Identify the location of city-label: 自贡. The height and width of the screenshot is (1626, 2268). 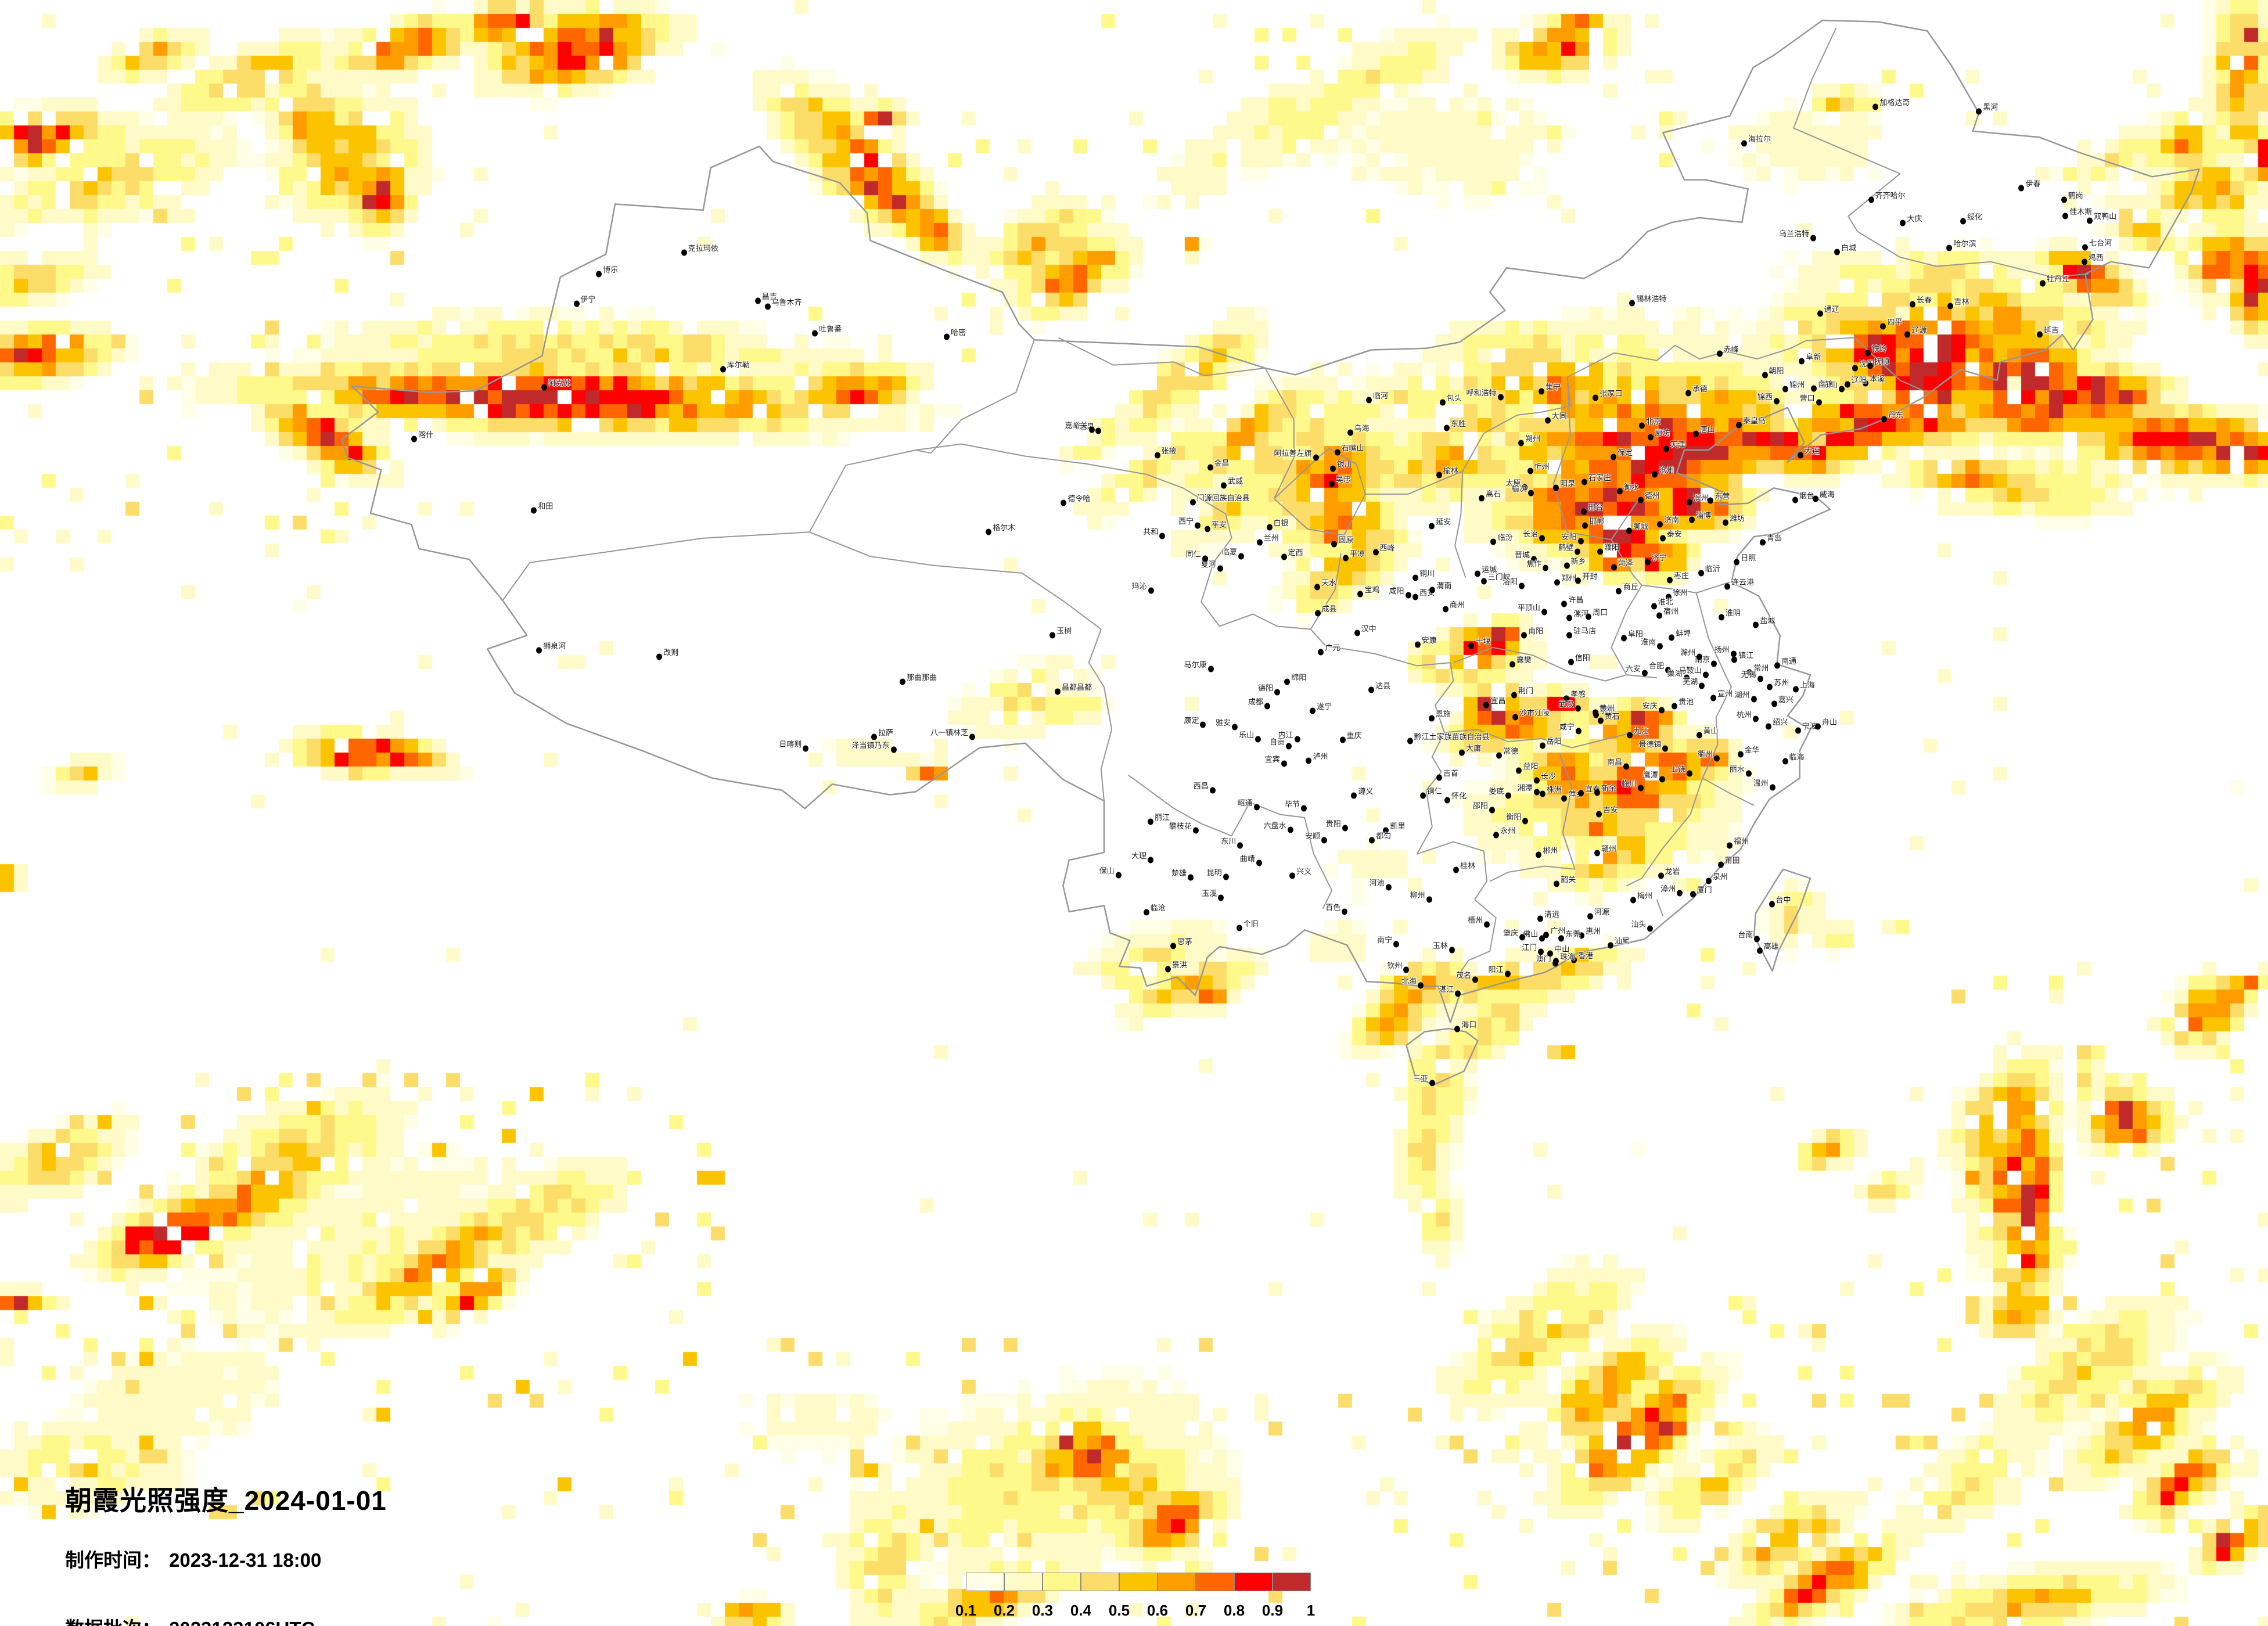
(1277, 742).